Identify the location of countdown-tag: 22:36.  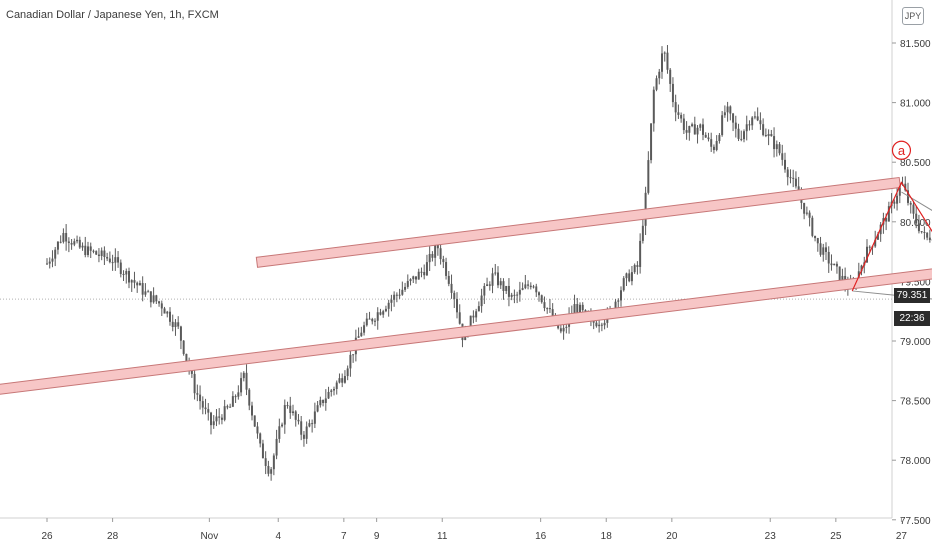
(912, 318).